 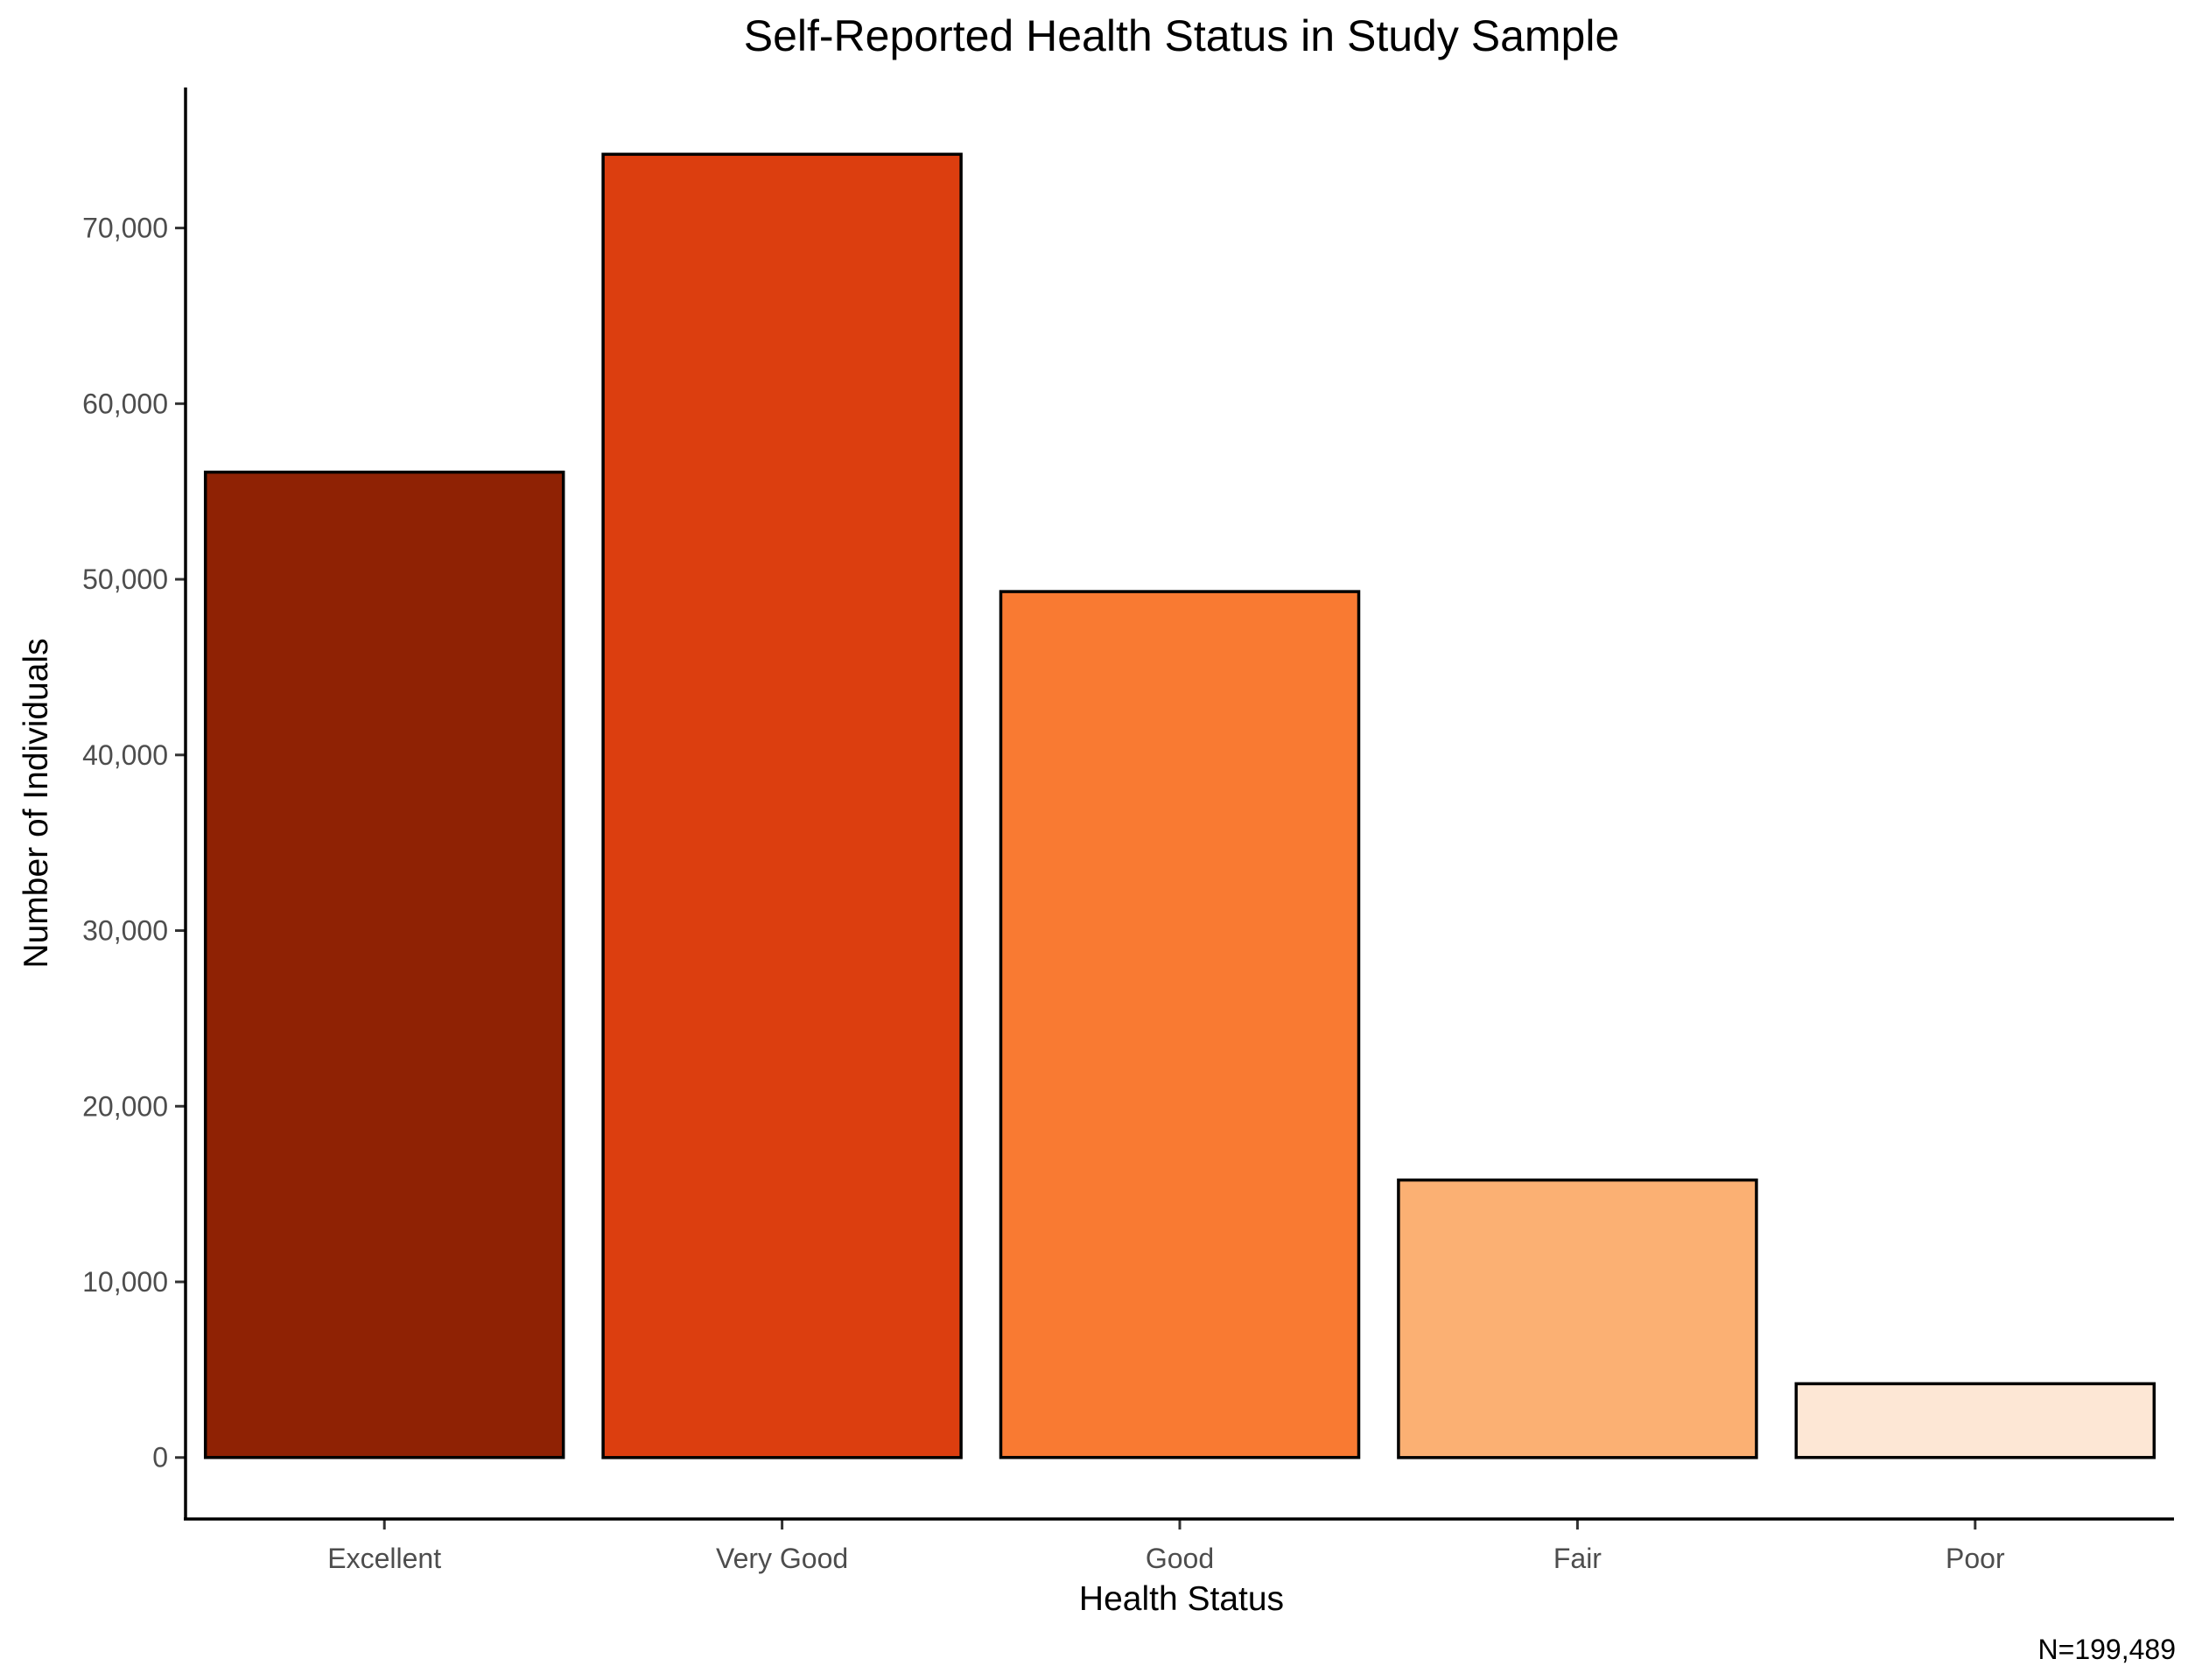 What do you see at coordinates (125, 1282) in the screenshot?
I see `y-tick-label: 10,000` at bounding box center [125, 1282].